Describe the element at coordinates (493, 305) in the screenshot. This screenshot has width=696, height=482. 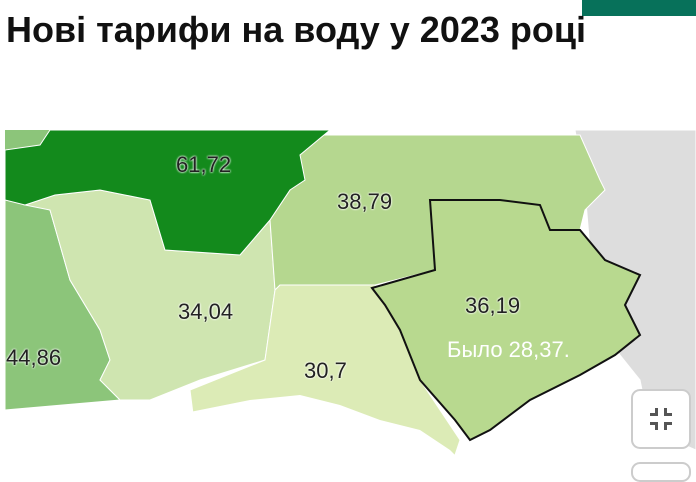
I see `region-value-36: 36,19` at that location.